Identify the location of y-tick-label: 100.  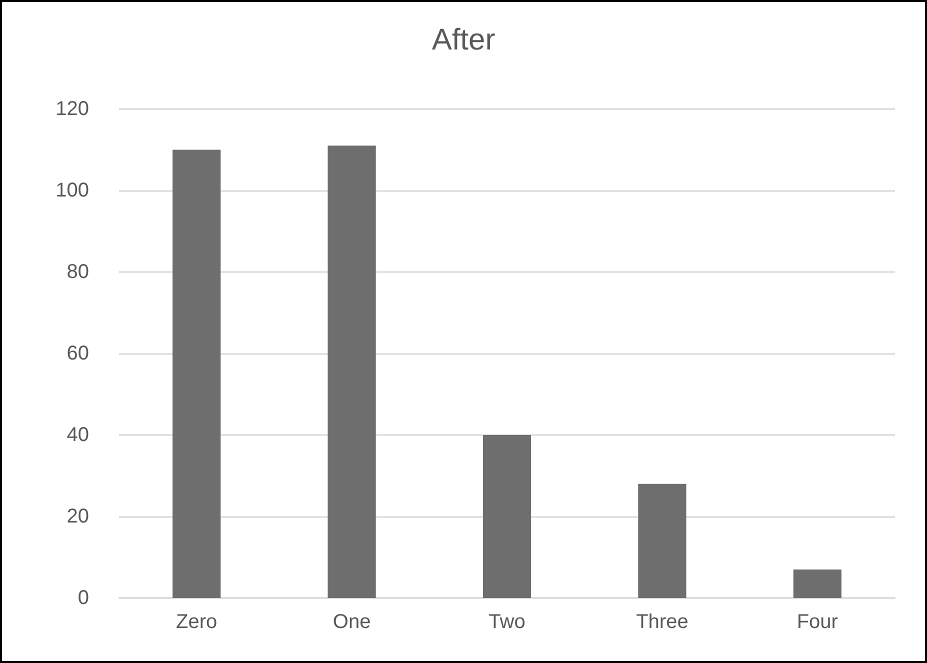
(72, 191).